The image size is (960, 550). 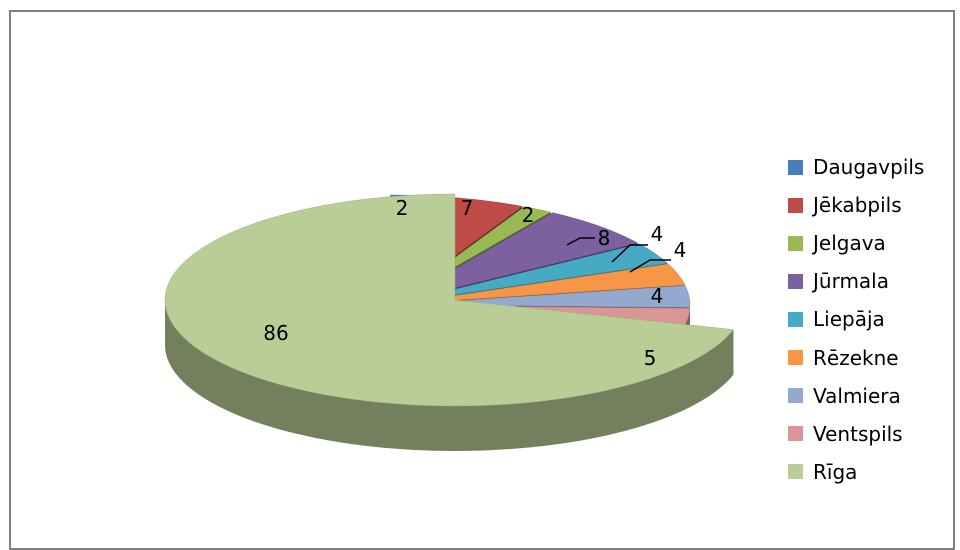 What do you see at coordinates (650, 358) in the screenshot?
I see `data-label-ventspils: 5` at bounding box center [650, 358].